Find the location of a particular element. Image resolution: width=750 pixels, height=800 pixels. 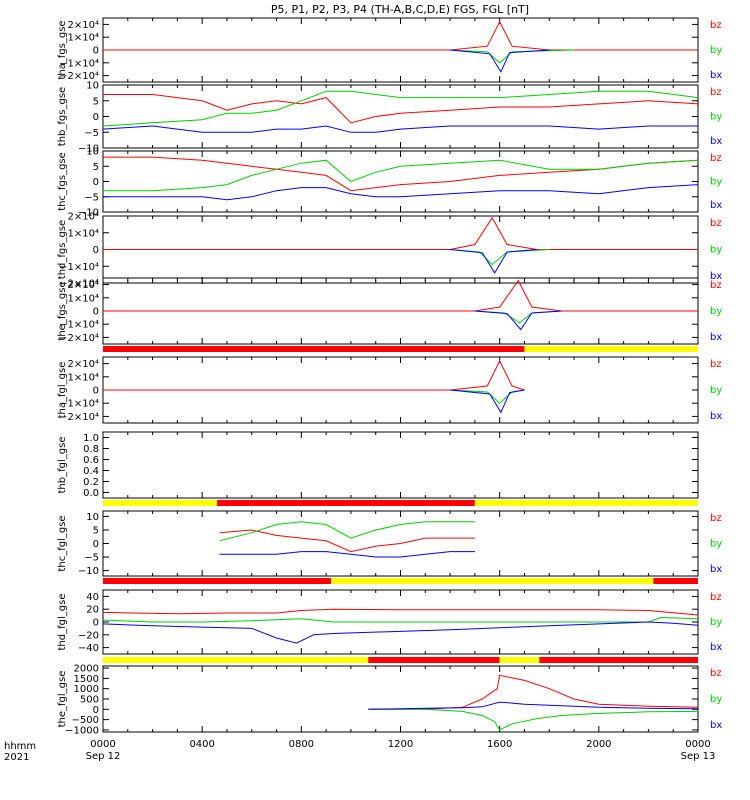

y-axis-label: thb_fgs_gse is located at coordinates (62, 116).